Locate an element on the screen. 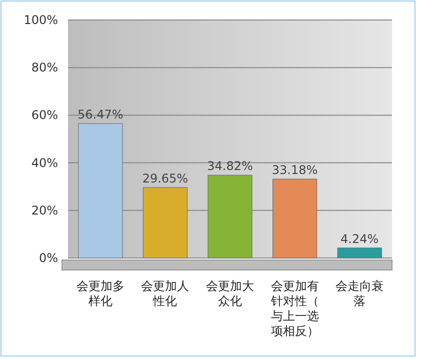 This screenshot has width=426, height=359. x-tick-label: 会更加大众化 is located at coordinates (230, 293).